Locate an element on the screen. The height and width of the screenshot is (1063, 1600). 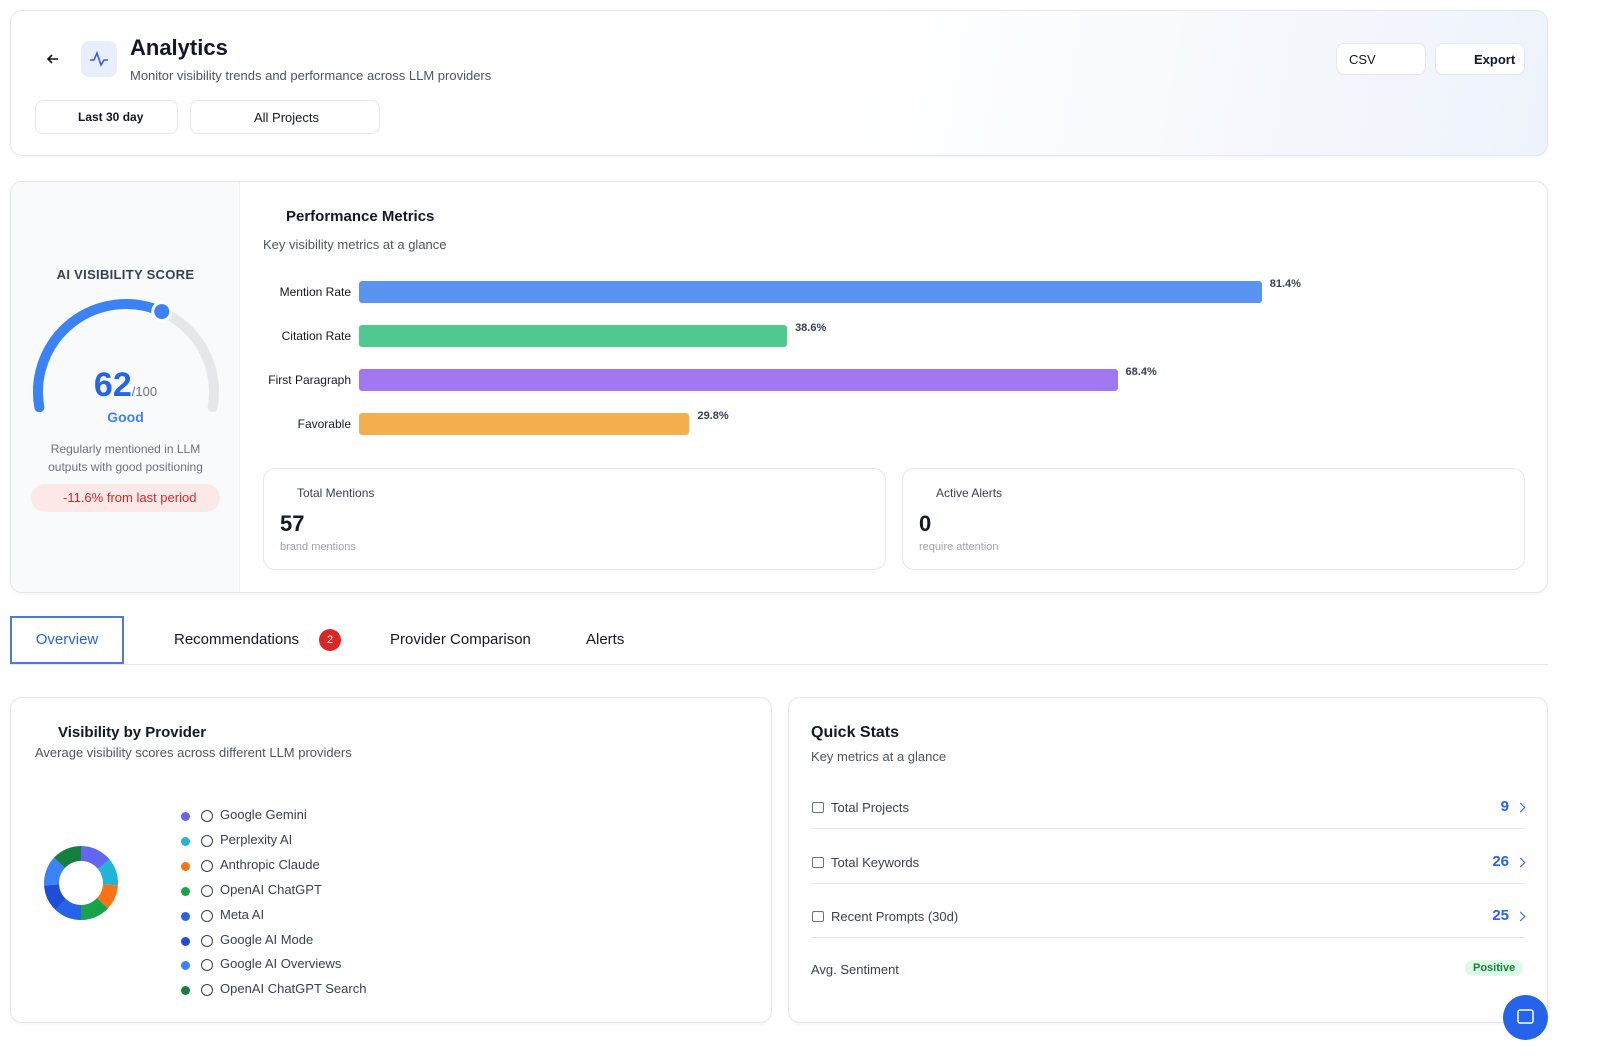
alerts-card: Active Alerts 0 require attention is located at coordinates (1213, 519).